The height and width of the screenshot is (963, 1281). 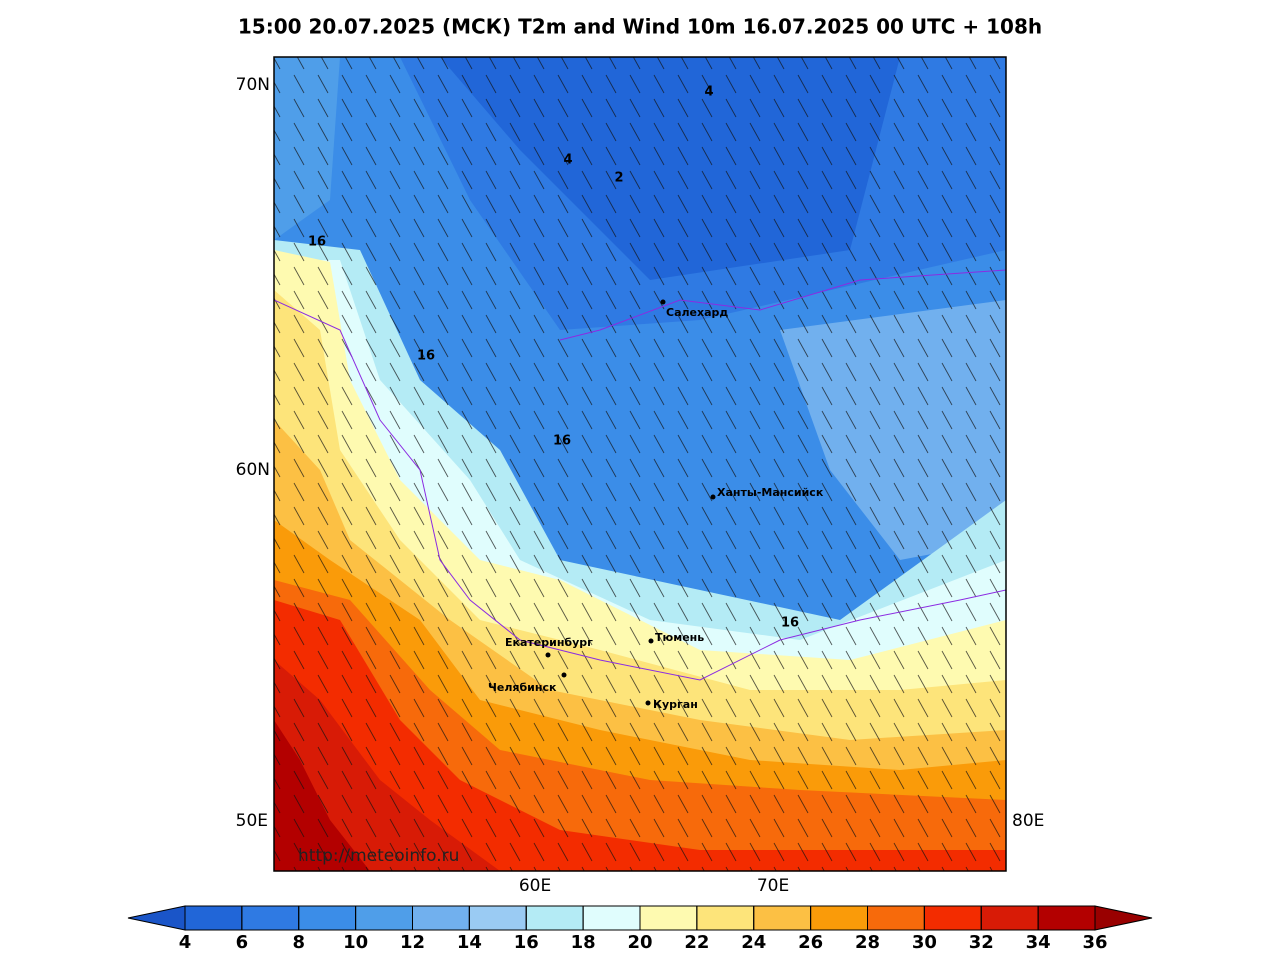 I want to click on colorbar-tick-label: 20, so click(x=639, y=942).